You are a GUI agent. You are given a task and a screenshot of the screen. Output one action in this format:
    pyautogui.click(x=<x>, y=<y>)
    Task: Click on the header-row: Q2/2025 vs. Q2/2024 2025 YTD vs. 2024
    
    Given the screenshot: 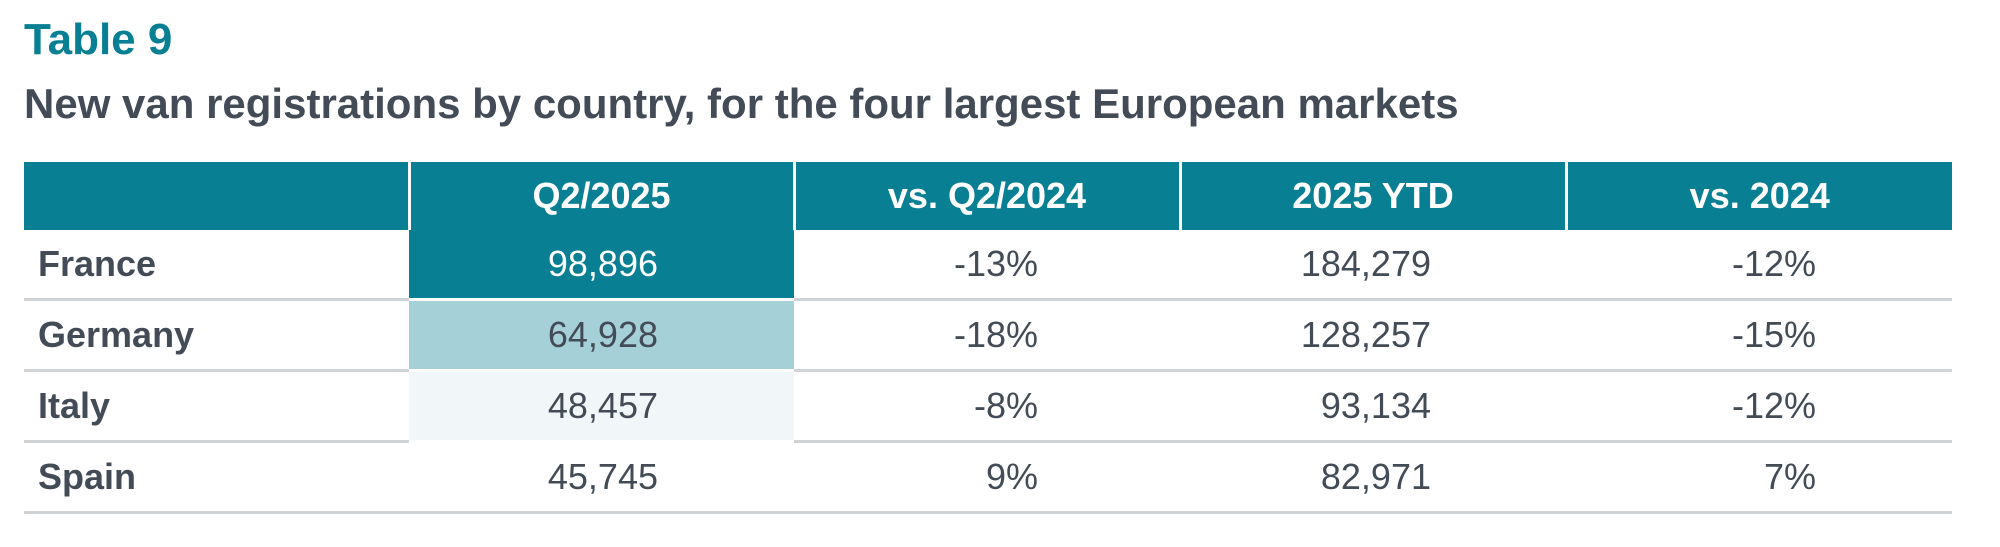 What is the action you would take?
    pyautogui.click(x=988, y=196)
    